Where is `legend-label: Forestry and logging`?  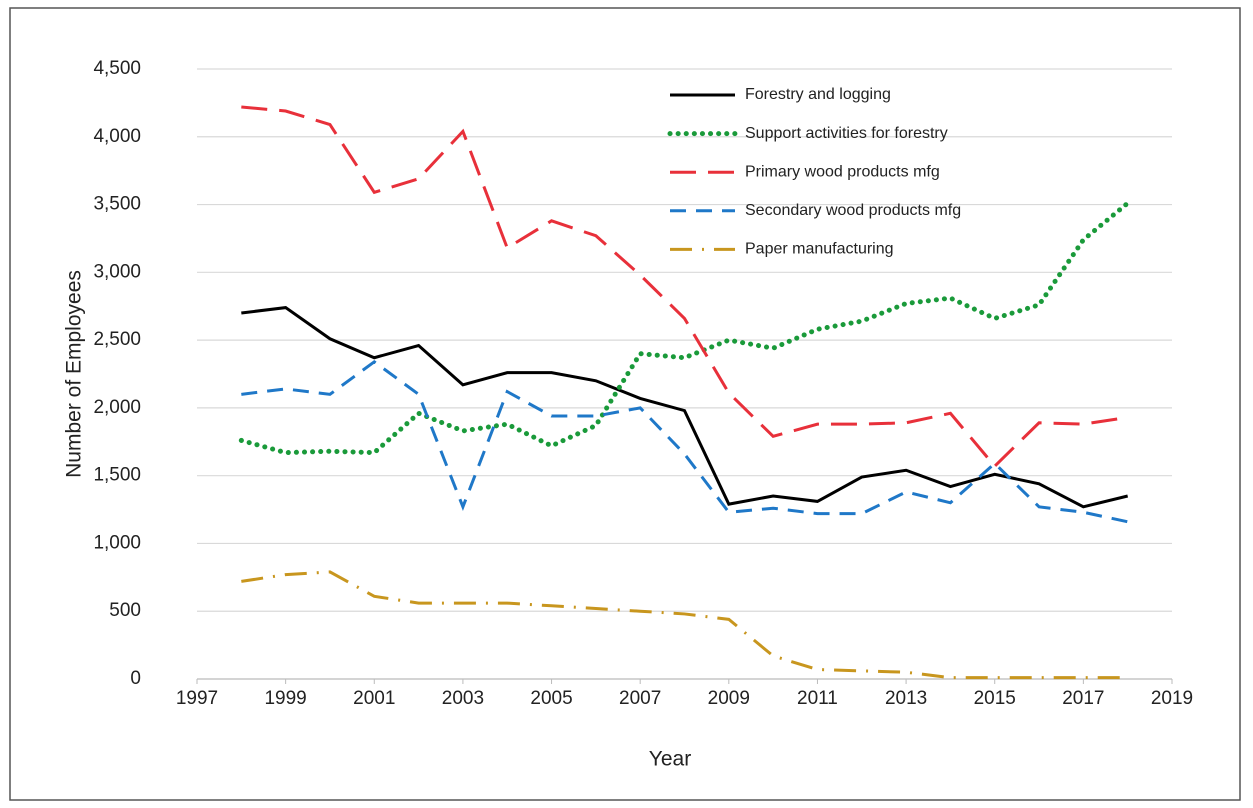
legend-label: Forestry and logging is located at coordinates (818, 94).